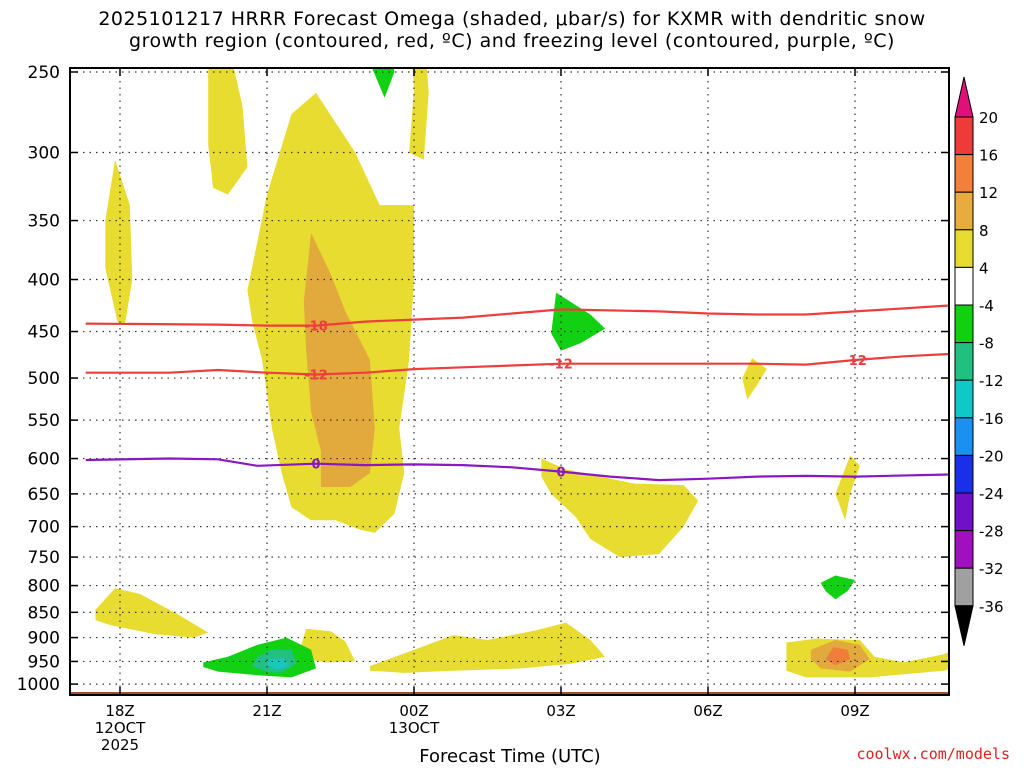 The image size is (1024, 768). Describe the element at coordinates (984, 231) in the screenshot. I see `colorbar-label: 8` at that location.